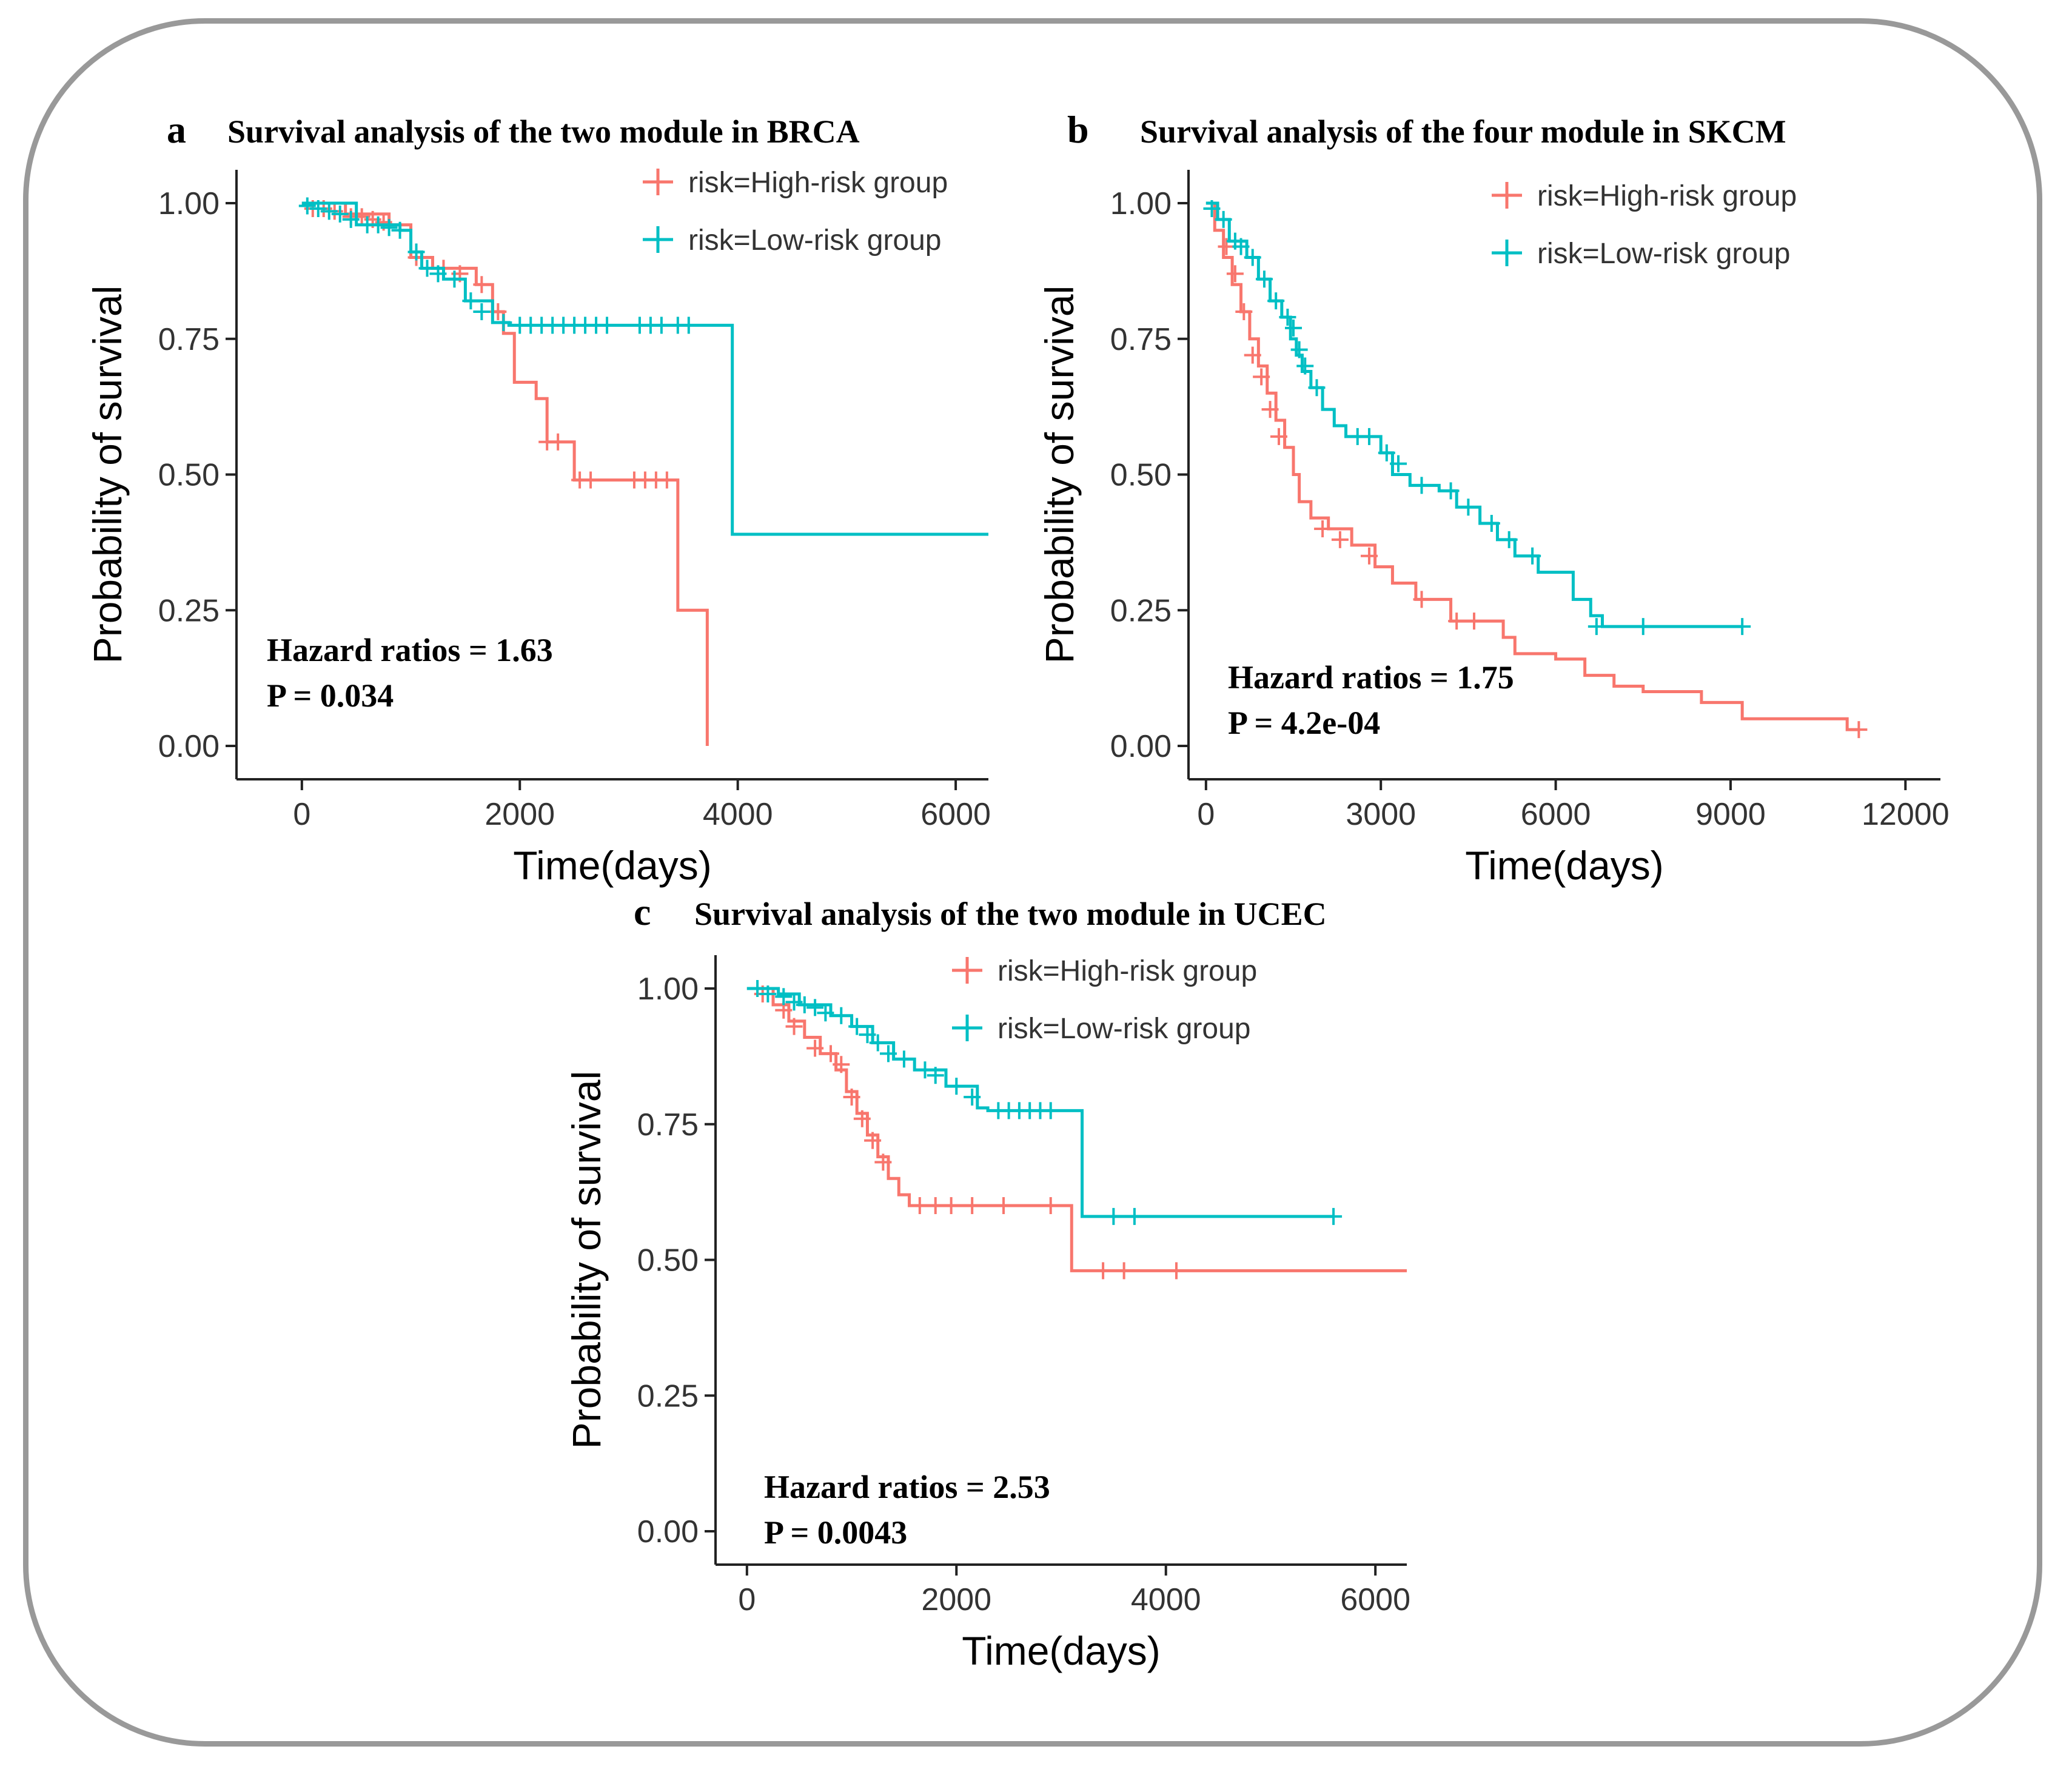 The width and height of the screenshot is (2072, 1769). Describe the element at coordinates (1906, 814) in the screenshot. I see `x-tick-label: 12000` at that location.